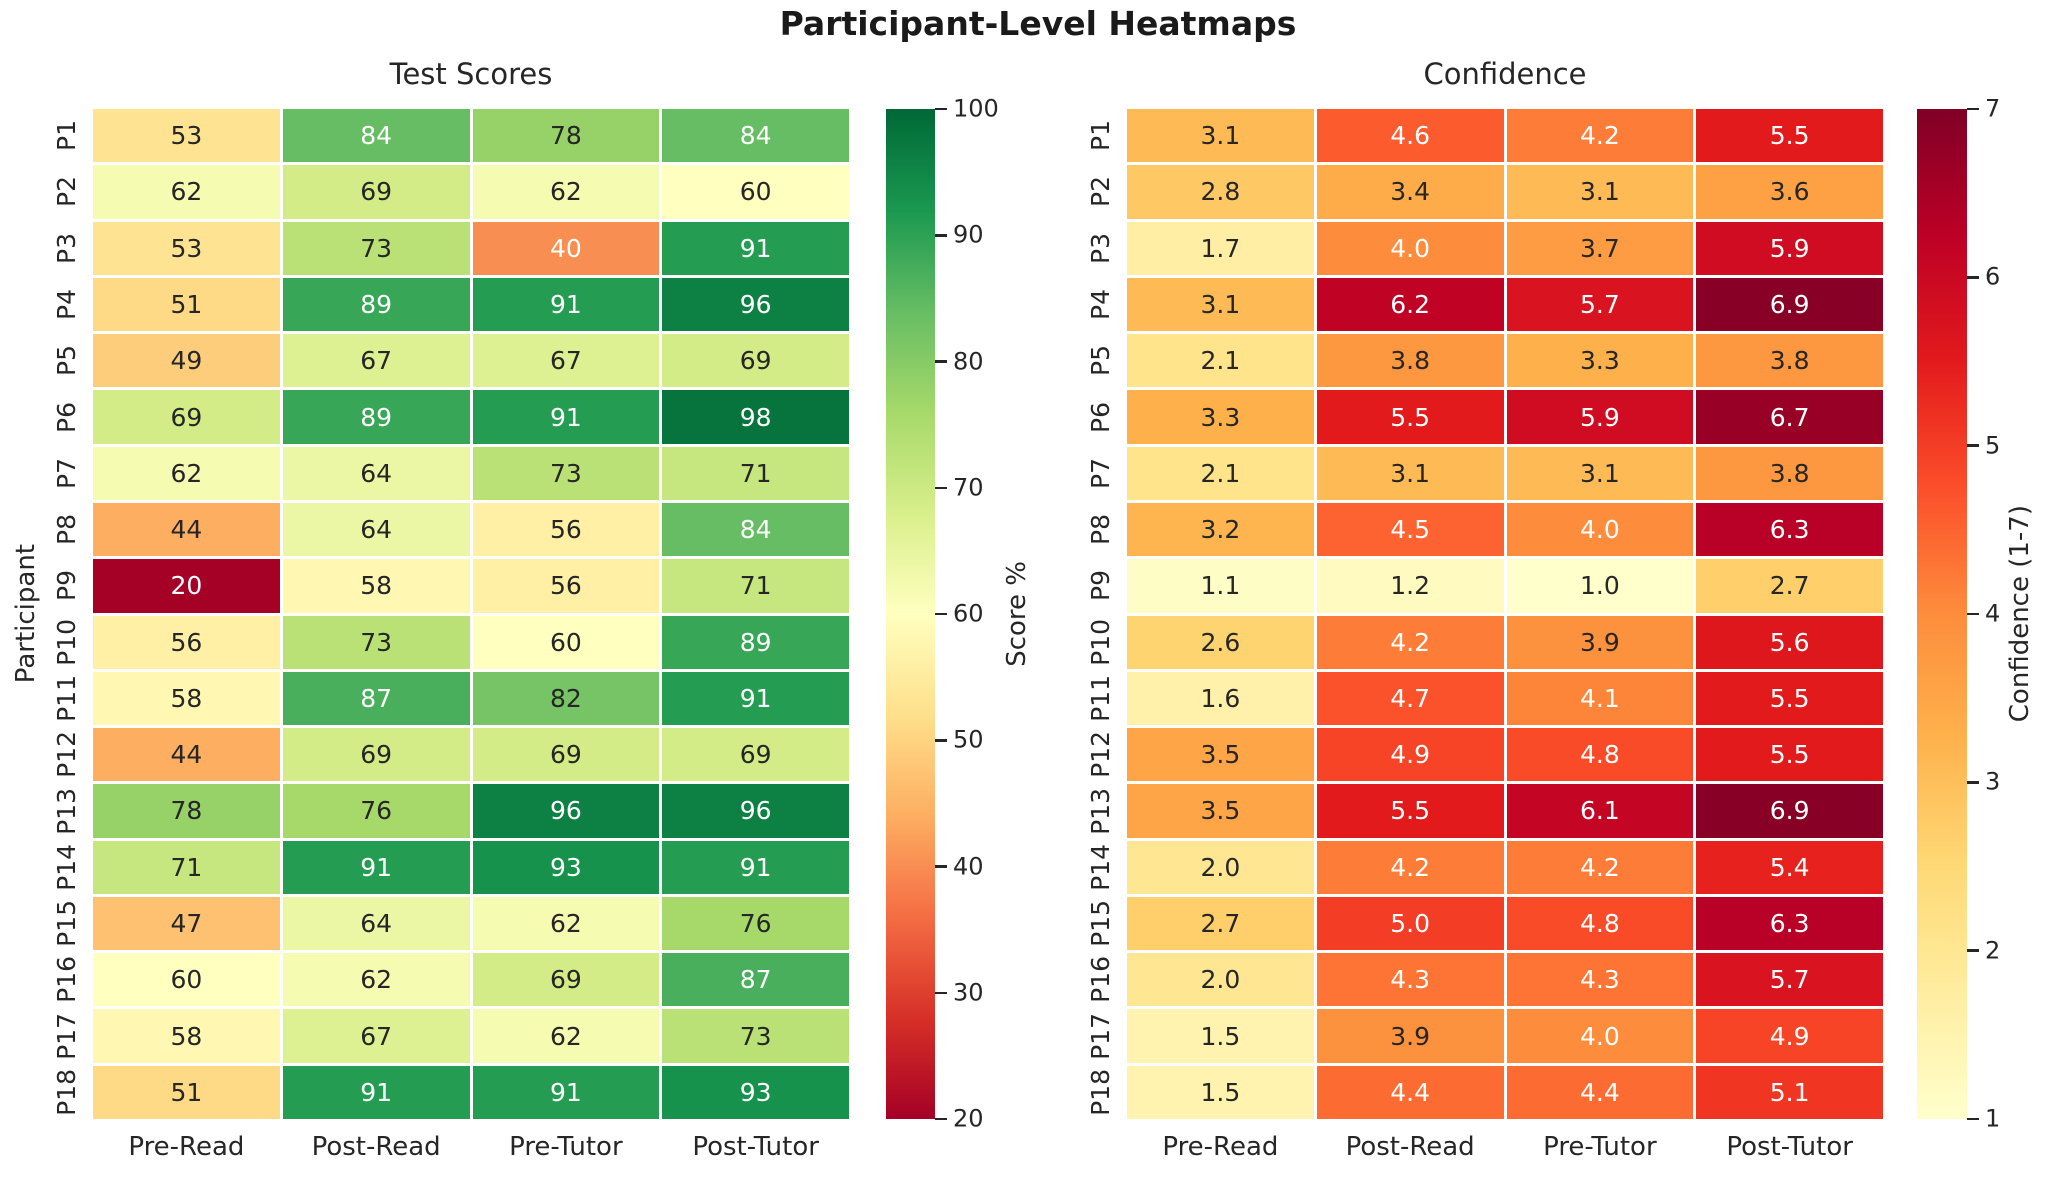 Image resolution: width=2048 pixels, height=1177 pixels. What do you see at coordinates (1100, 192) in the screenshot?
I see `row-tick-label: P2` at bounding box center [1100, 192].